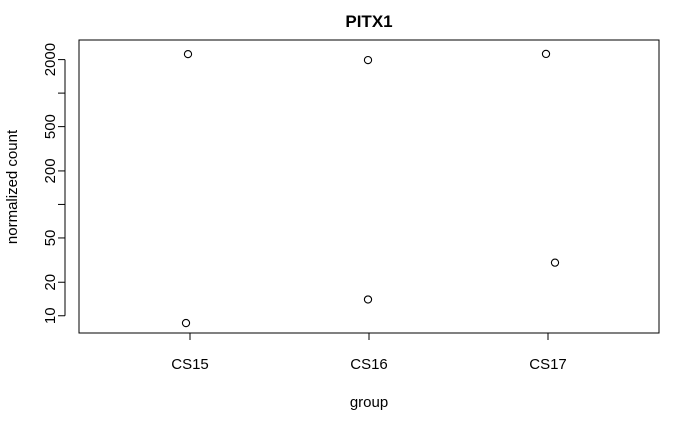  I want to click on y-tick-label: 50, so click(50, 238).